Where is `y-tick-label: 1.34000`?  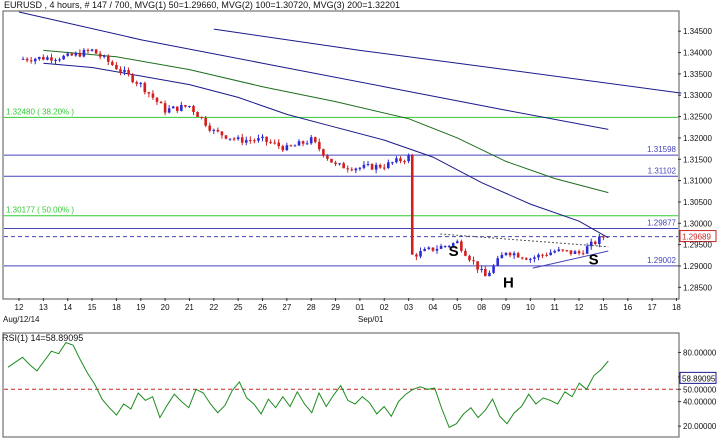 y-tick-label: 1.34000 is located at coordinates (697, 53).